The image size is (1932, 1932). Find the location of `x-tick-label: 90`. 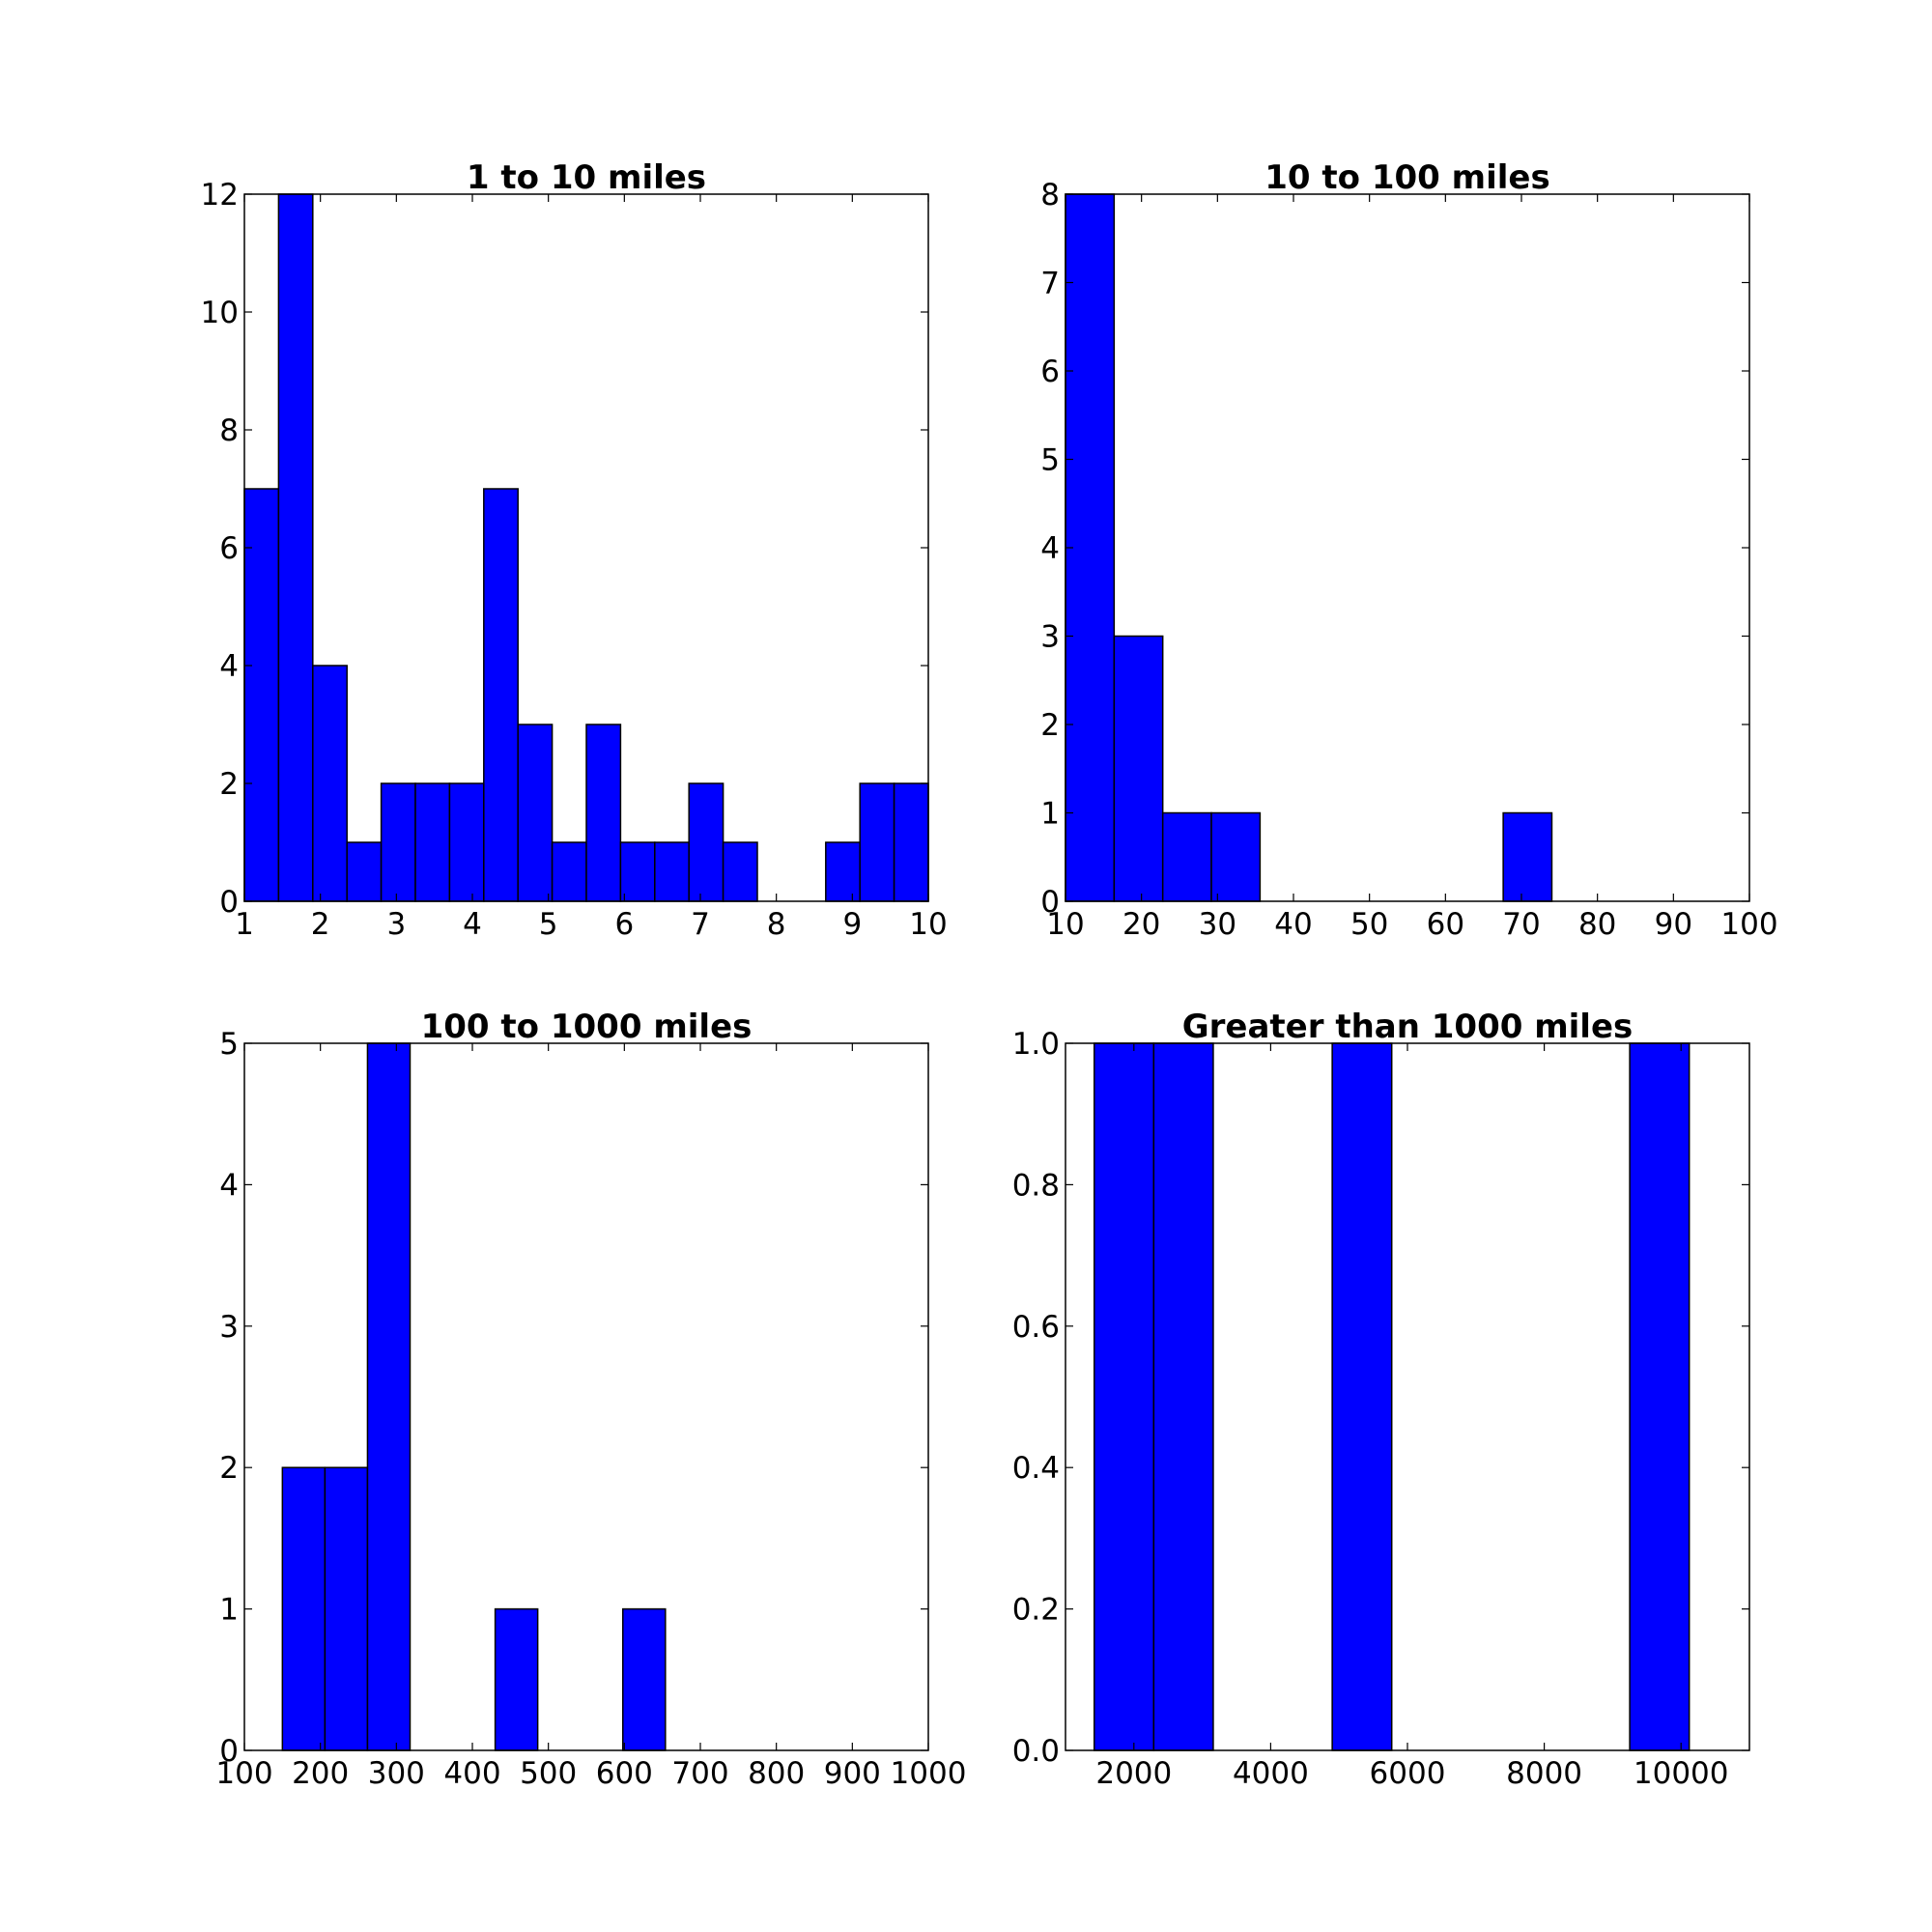

x-tick-label: 90 is located at coordinates (1673, 924).